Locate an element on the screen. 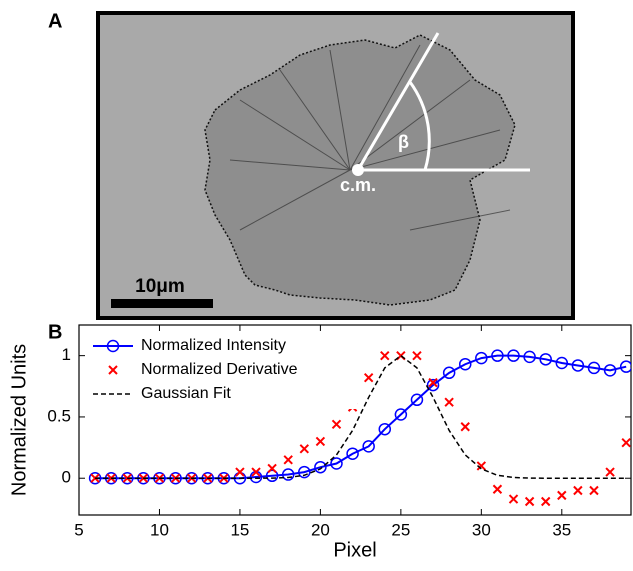  panel-label: A is located at coordinates (55, 21).